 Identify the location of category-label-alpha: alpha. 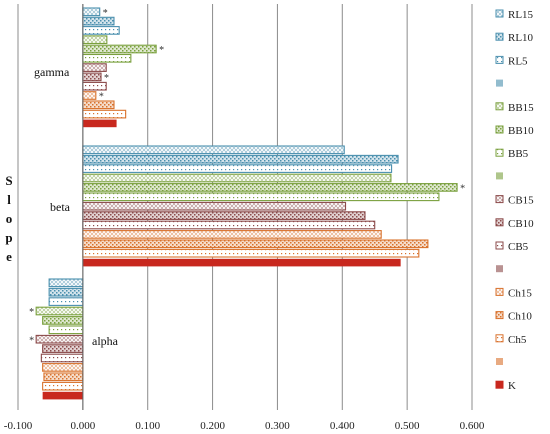
(105, 341).